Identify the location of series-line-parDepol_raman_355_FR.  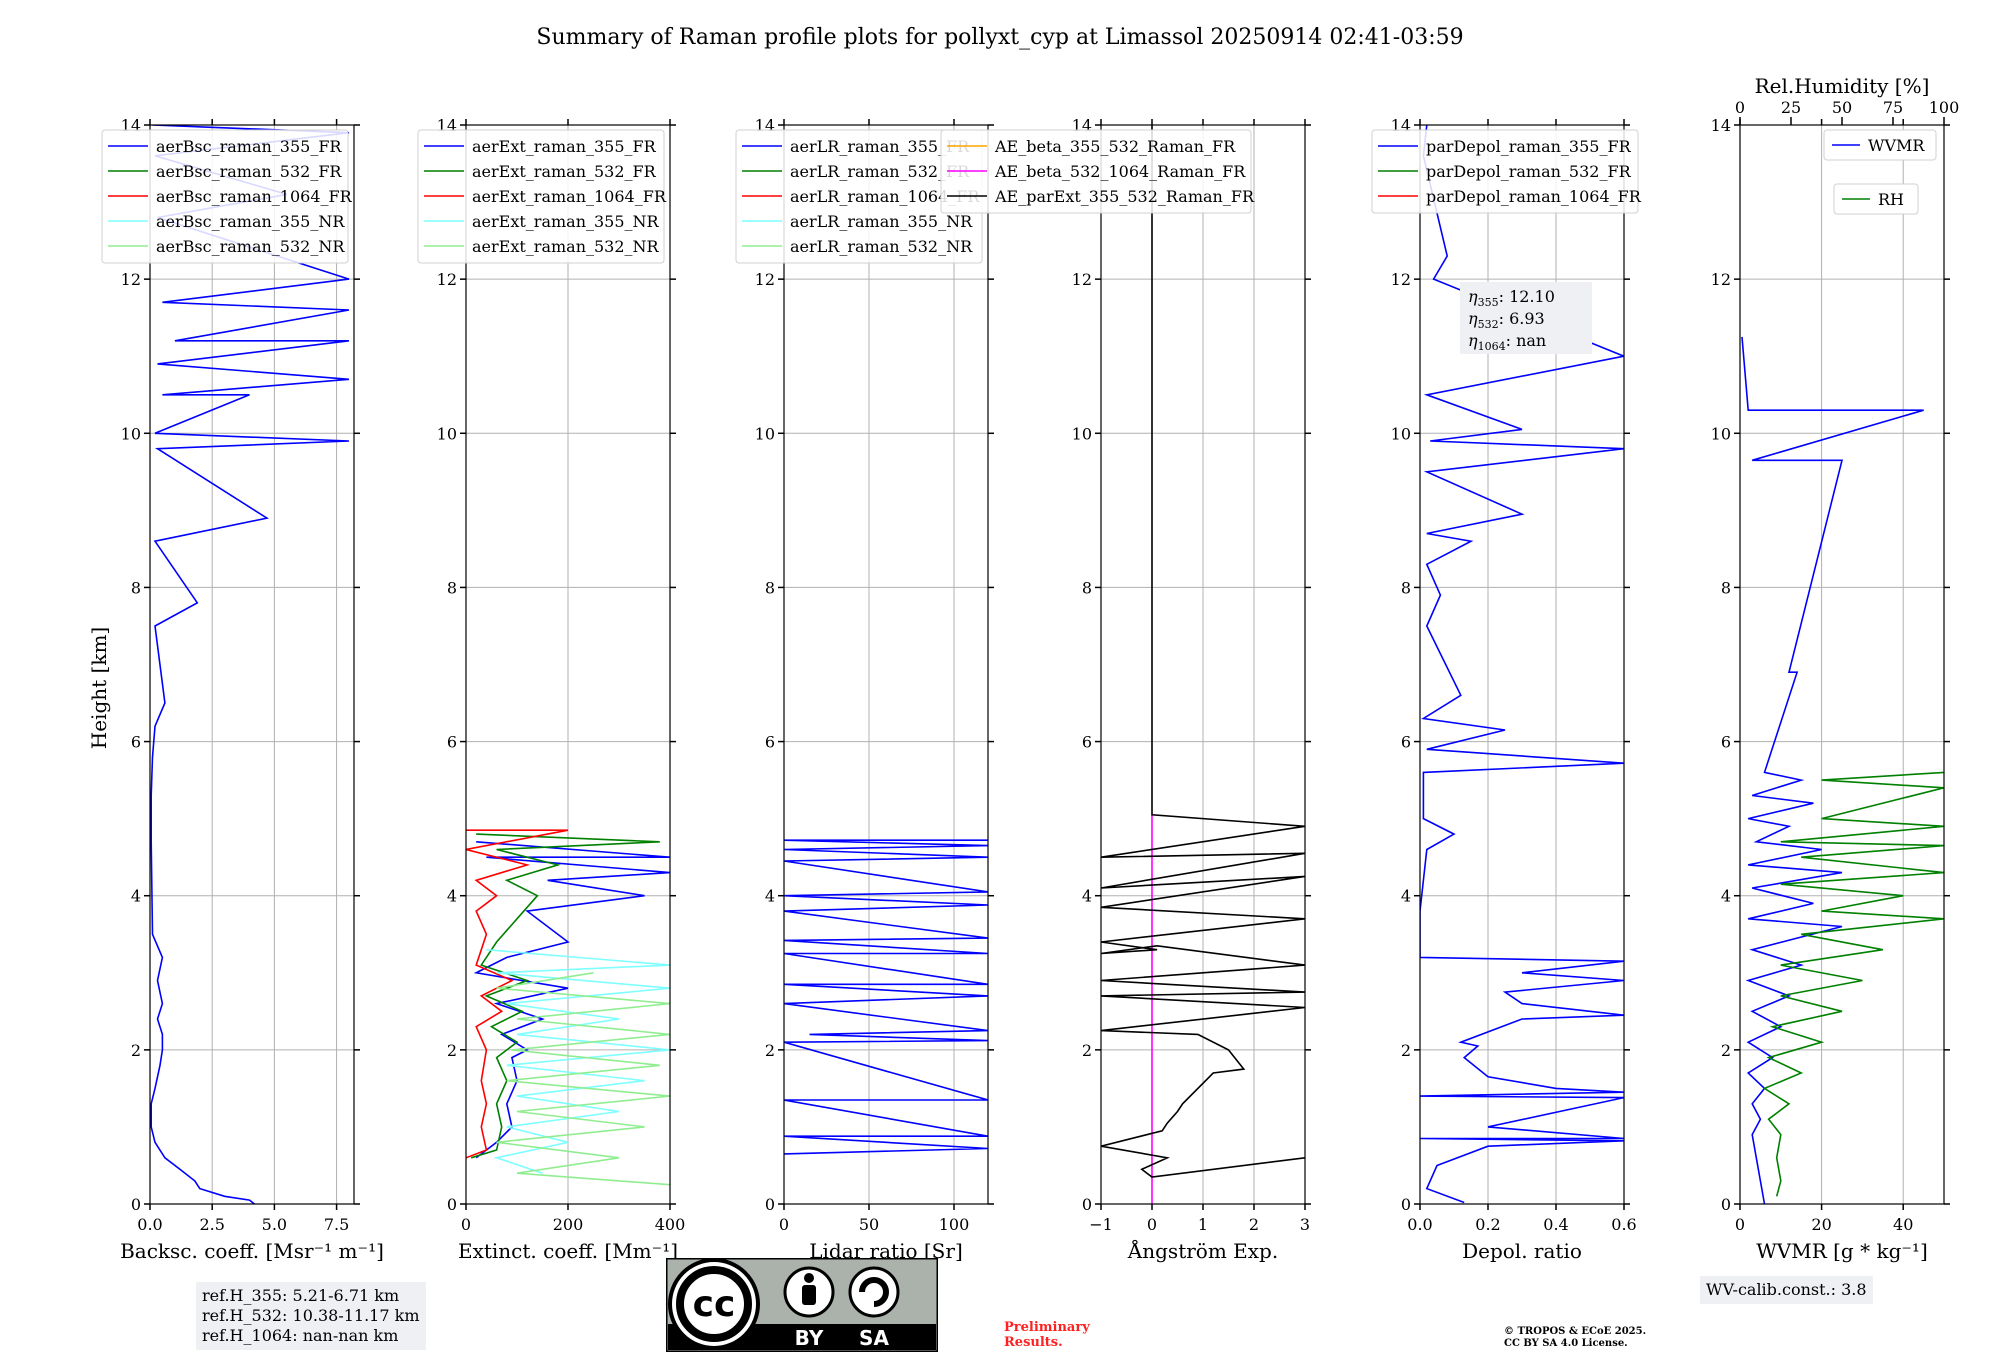
(1522, 664).